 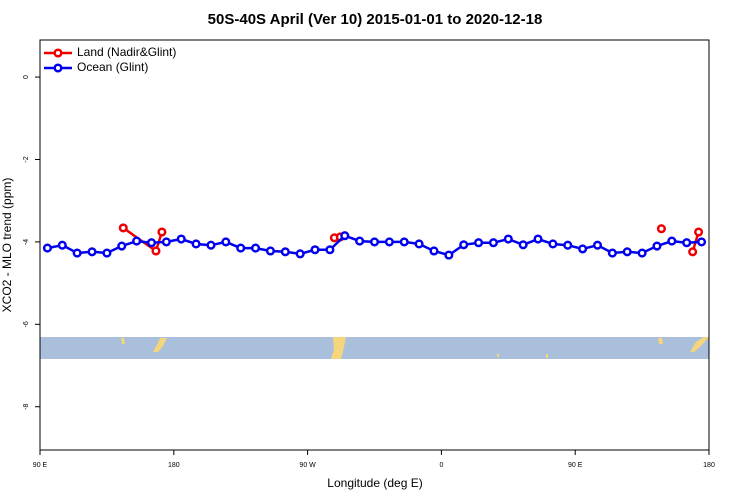 What do you see at coordinates (307, 465) in the screenshot?
I see `x-tick-label: 90 W` at bounding box center [307, 465].